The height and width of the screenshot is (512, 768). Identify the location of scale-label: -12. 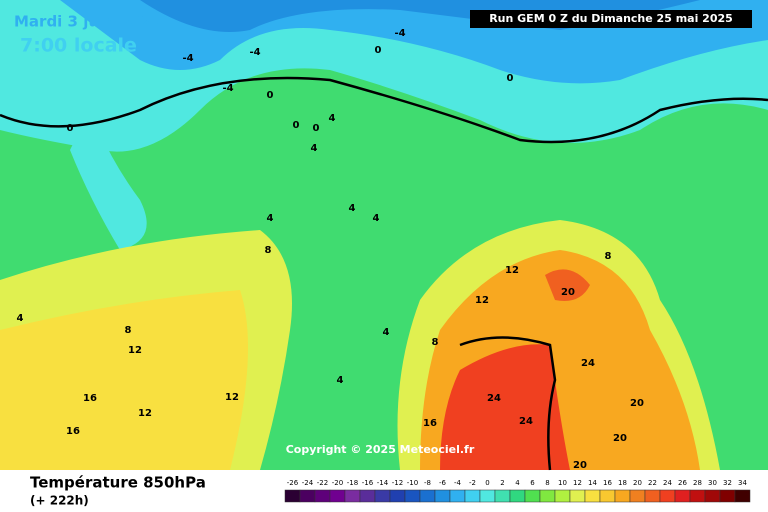
(397, 483).